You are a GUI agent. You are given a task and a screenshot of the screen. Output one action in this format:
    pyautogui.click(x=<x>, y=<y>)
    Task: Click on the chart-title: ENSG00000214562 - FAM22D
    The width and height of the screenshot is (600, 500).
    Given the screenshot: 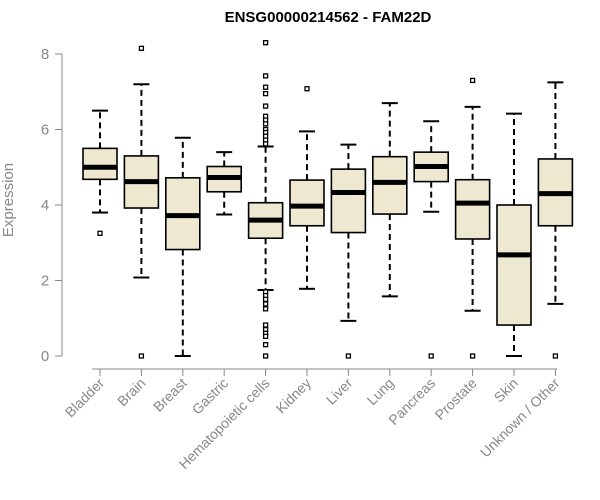 What is the action you would take?
    pyautogui.click(x=328, y=17)
    